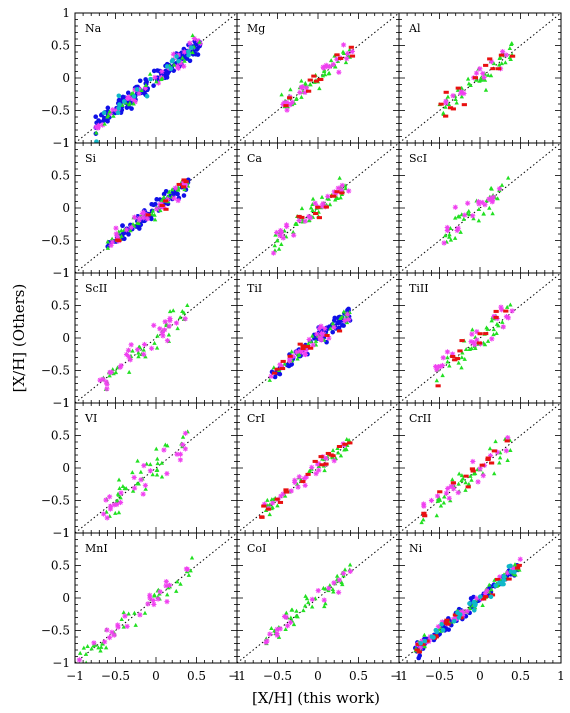 This screenshot has height=713, width=570. Describe the element at coordinates (277, 676) in the screenshot. I see `x-tick-label: −0.5` at that location.